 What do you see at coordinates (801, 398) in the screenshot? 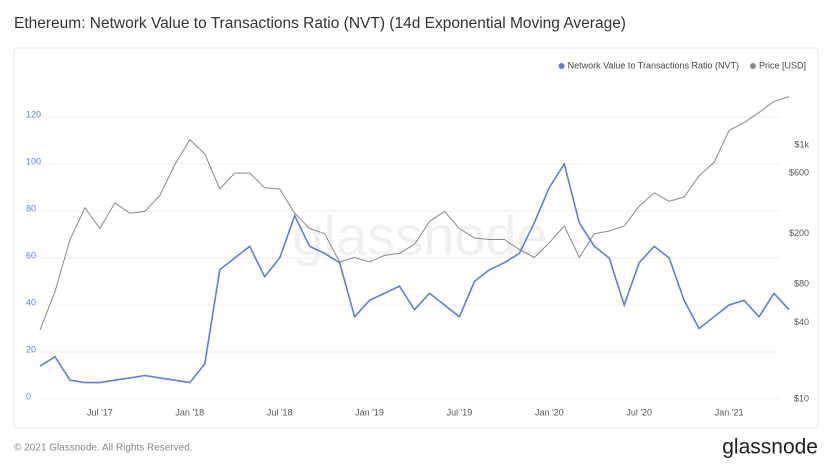
I see `y2-tick-label: $10` at bounding box center [801, 398].